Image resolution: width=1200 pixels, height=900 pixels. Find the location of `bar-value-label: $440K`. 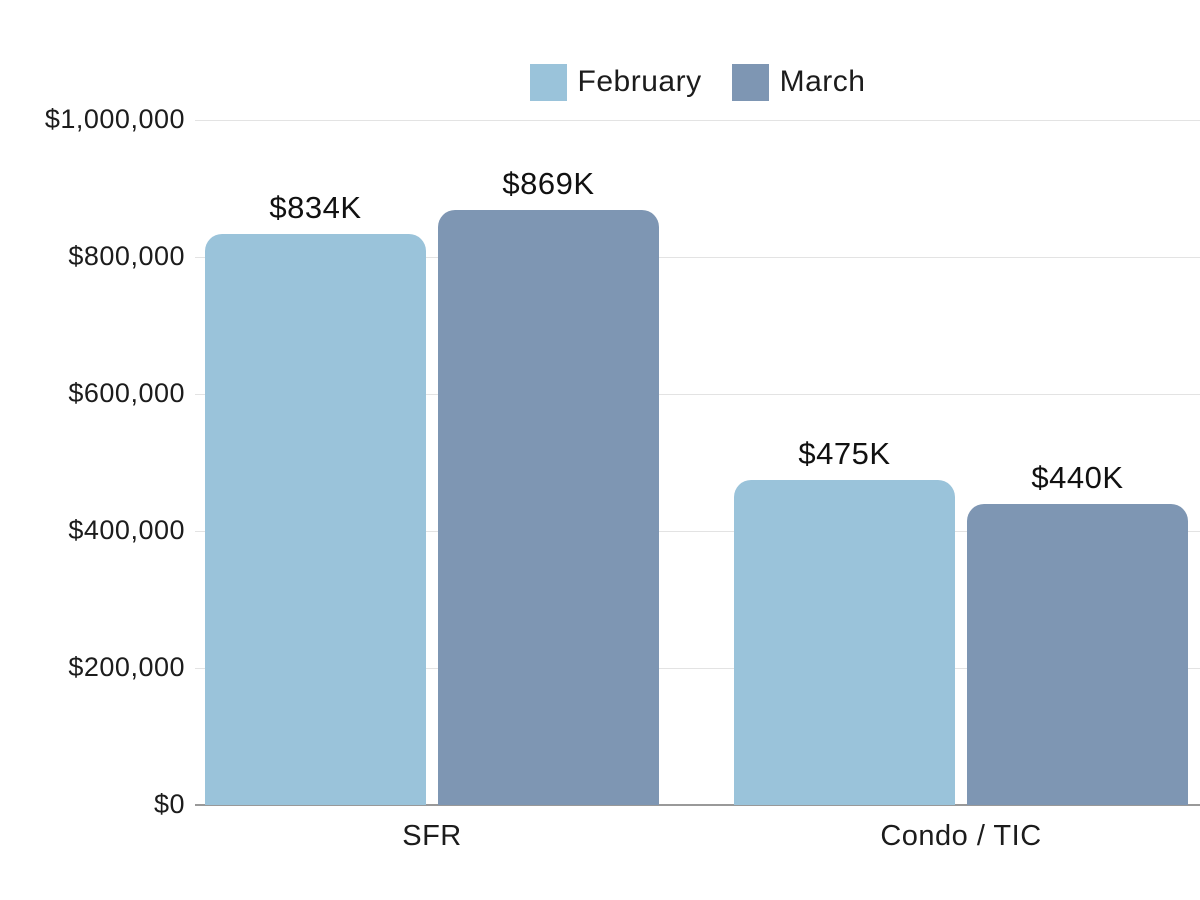

bar-value-label: $440K is located at coordinates (1077, 477).